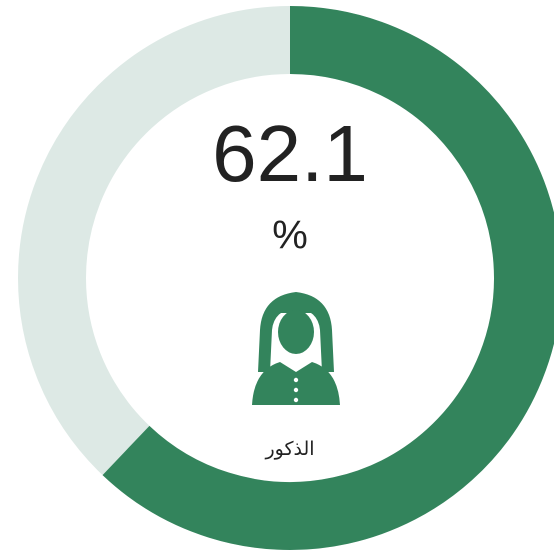 The image size is (554, 553). Describe the element at coordinates (290, 153) in the screenshot. I see `value-text: 62.1` at that location.